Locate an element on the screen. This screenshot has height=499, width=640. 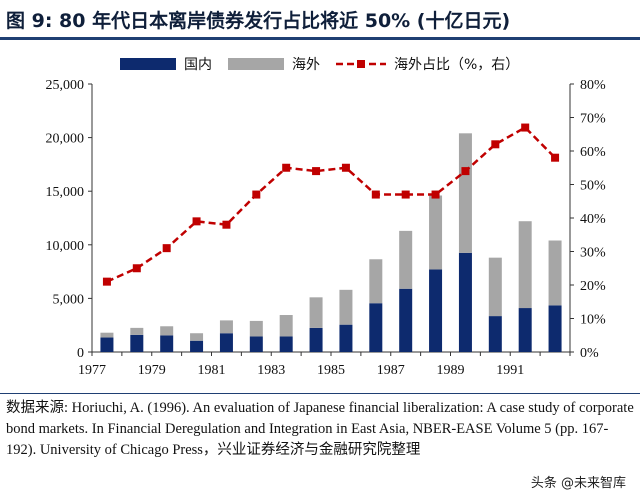
x-tick-label: 1991 is located at coordinates (510, 370).